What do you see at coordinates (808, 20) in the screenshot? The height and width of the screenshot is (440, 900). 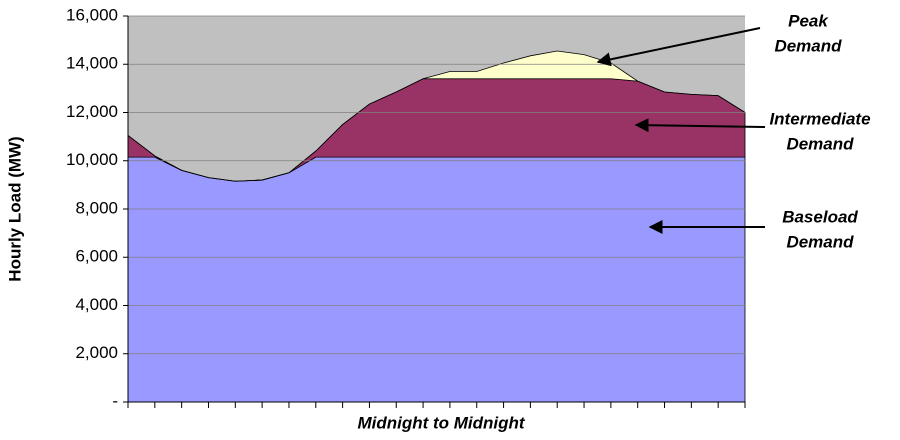 I see `annotation: Peak` at bounding box center [808, 20].